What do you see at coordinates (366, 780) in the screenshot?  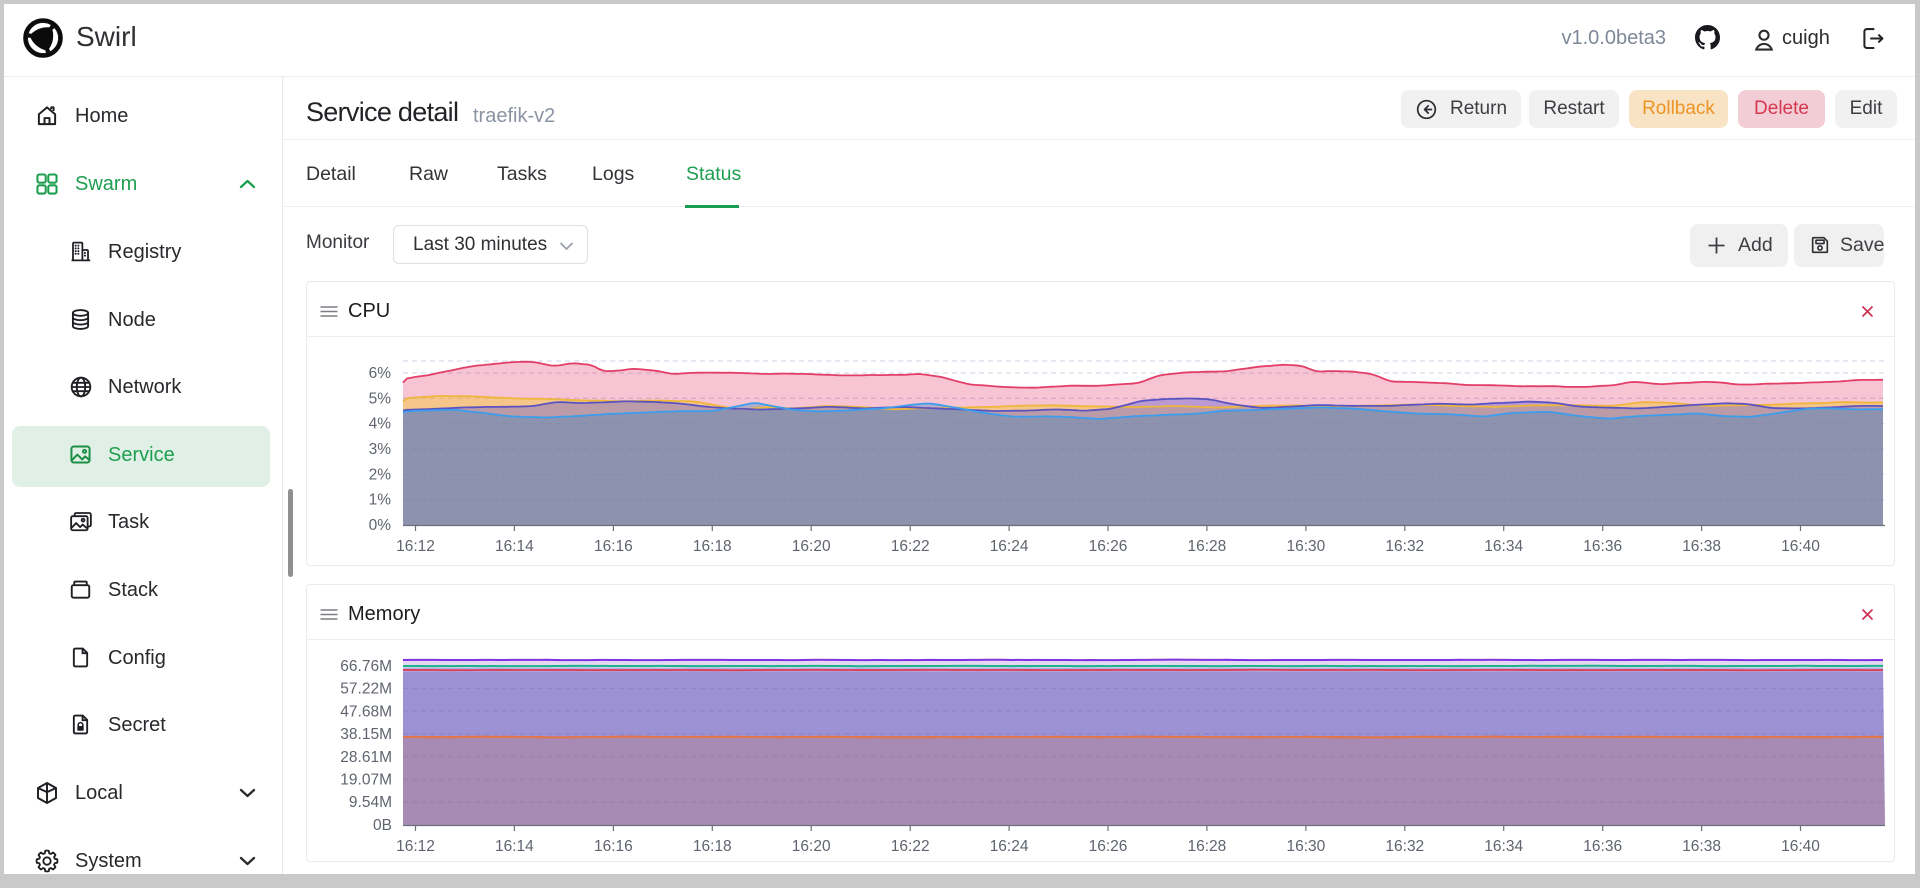 I see `svg-text: 19.07M` at bounding box center [366, 780].